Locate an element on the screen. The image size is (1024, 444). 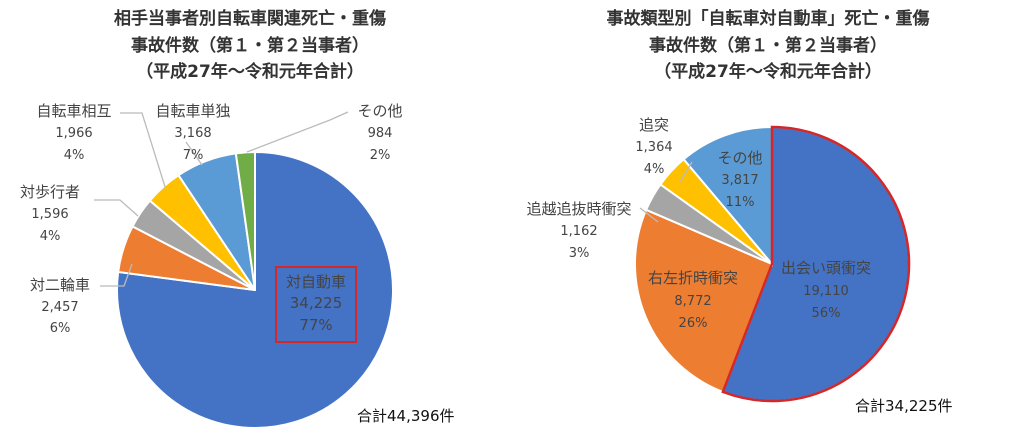
right-label-name-tsuitotsu: 追突 is located at coordinates (654, 125).